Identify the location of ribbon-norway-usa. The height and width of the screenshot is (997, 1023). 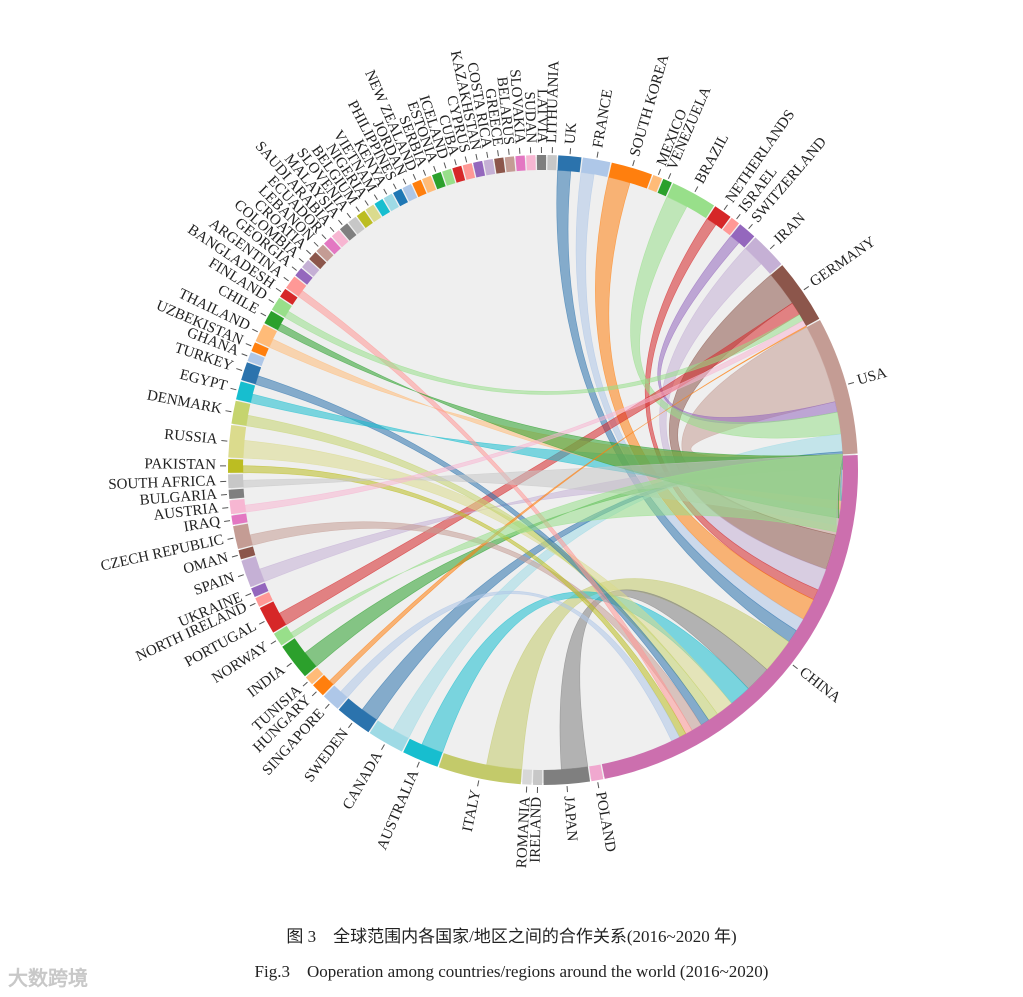
(566, 546).